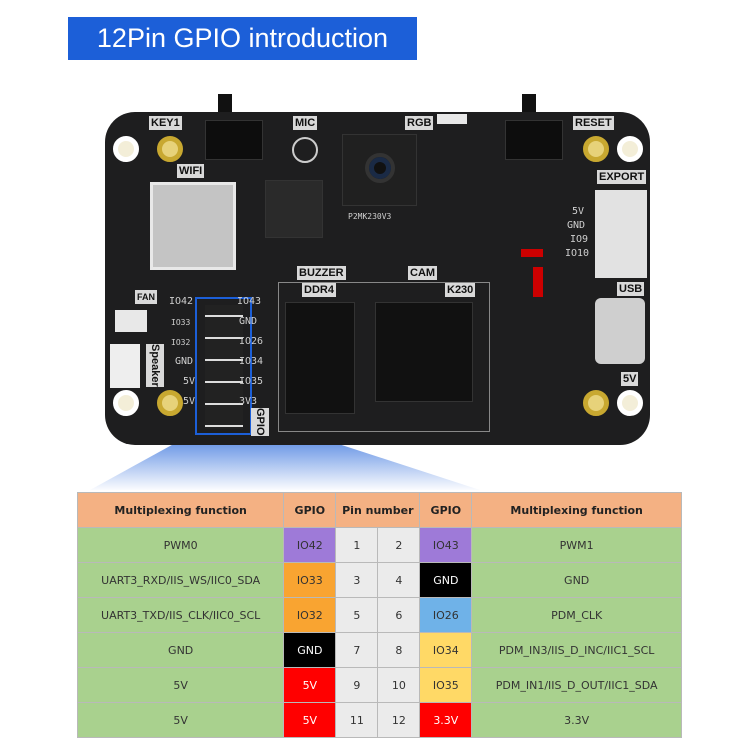  What do you see at coordinates (310, 615) in the screenshot?
I see `left-gpio-cell: IO32` at bounding box center [310, 615].